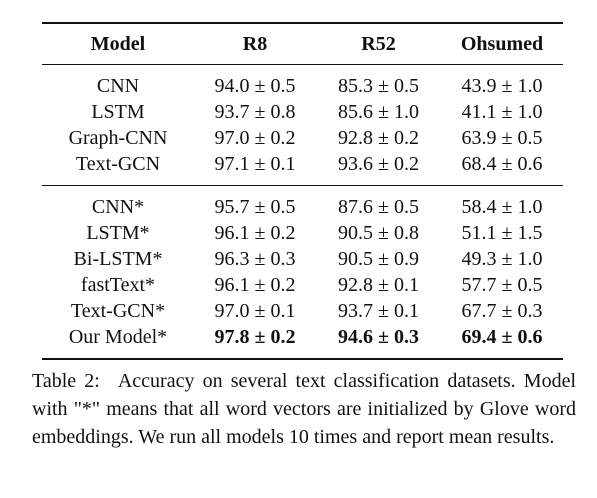 Image resolution: width=597 pixels, height=498 pixels. What do you see at coordinates (502, 233) in the screenshot?
I see `ohsumed-cell: 51.1 ± 1.5` at bounding box center [502, 233].